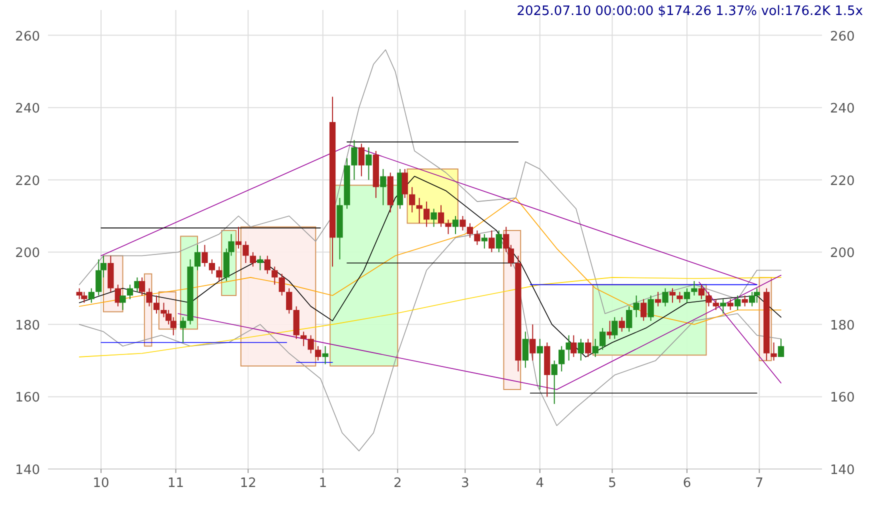 The image size is (873, 505). I want to click on x-tick-label: 3, so click(465, 483).